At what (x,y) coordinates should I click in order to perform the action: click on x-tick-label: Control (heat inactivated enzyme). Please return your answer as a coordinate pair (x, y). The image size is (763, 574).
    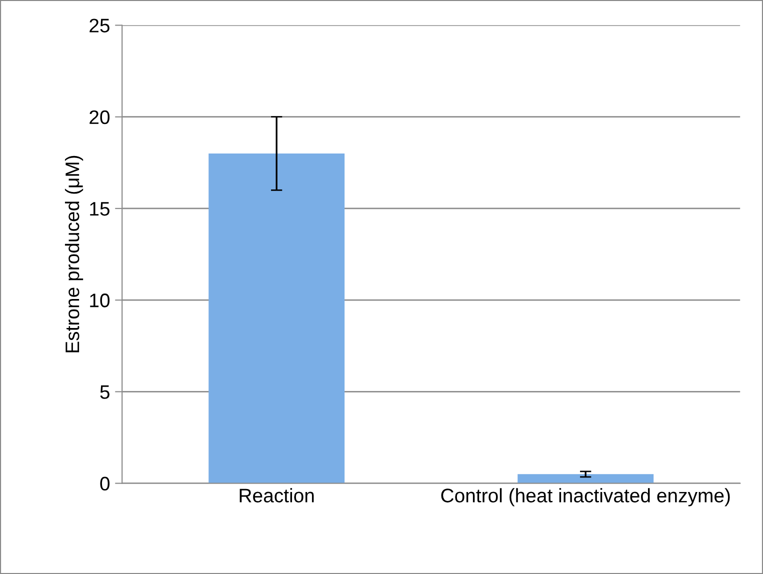
    Looking at the image, I should click on (585, 497).